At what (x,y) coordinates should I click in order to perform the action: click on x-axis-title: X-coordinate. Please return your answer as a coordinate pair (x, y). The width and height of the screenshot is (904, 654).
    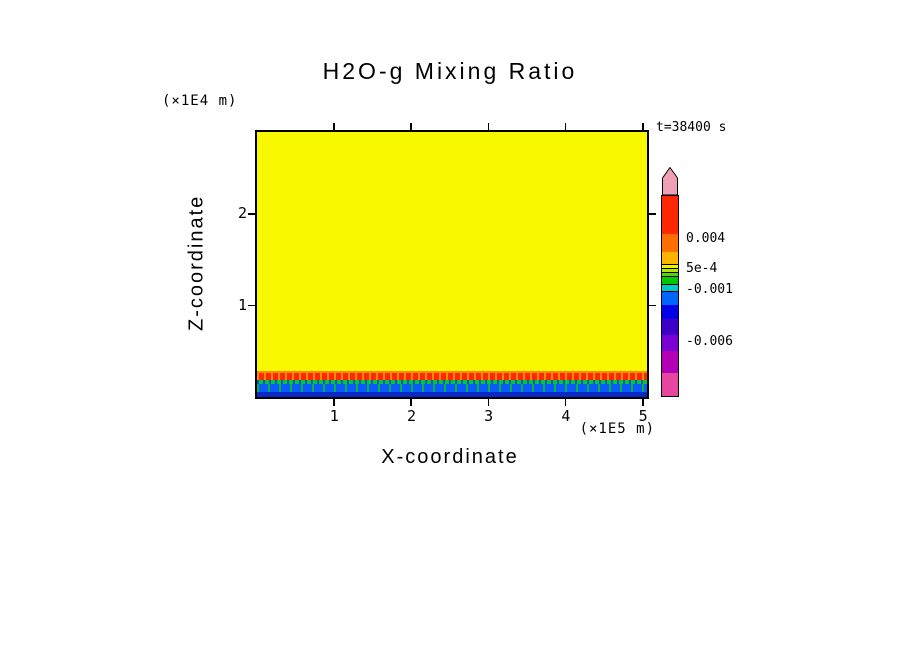
    Looking at the image, I should click on (450, 457).